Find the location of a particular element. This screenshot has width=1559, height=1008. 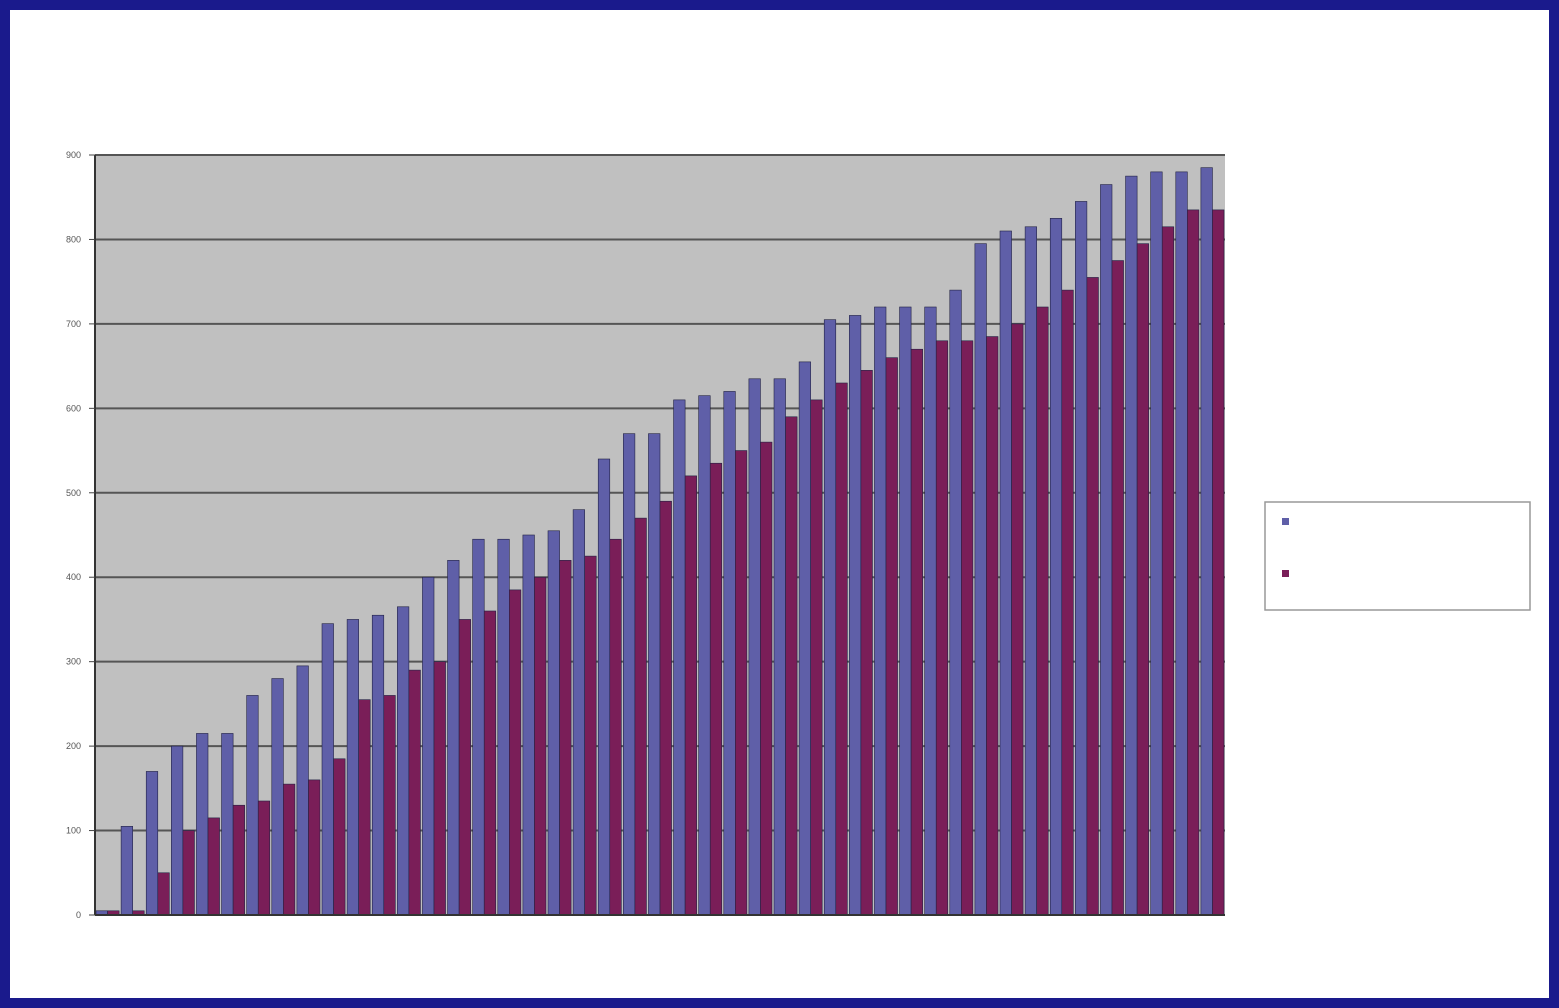

legend is located at coordinates (1397, 556).